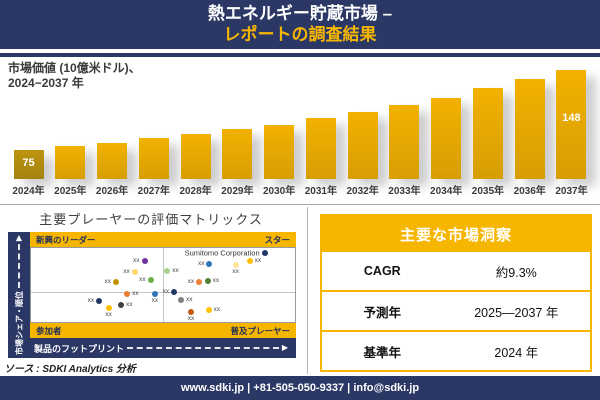 The image size is (600, 400). What do you see at coordinates (320, 148) in the screenshot?
I see `bar-2031年` at bounding box center [320, 148].